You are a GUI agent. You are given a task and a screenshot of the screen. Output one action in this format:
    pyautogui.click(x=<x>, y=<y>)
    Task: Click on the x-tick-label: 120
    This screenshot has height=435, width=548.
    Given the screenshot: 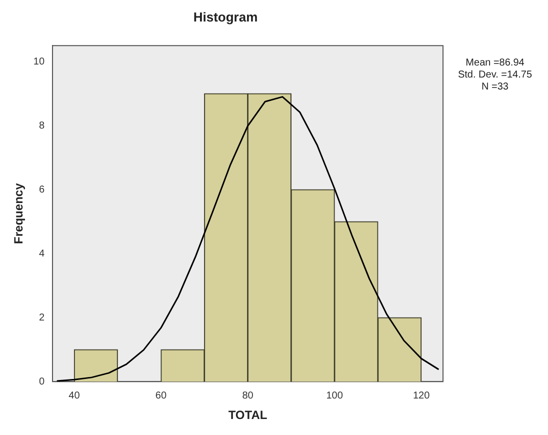 What is the action you would take?
    pyautogui.click(x=421, y=396)
    